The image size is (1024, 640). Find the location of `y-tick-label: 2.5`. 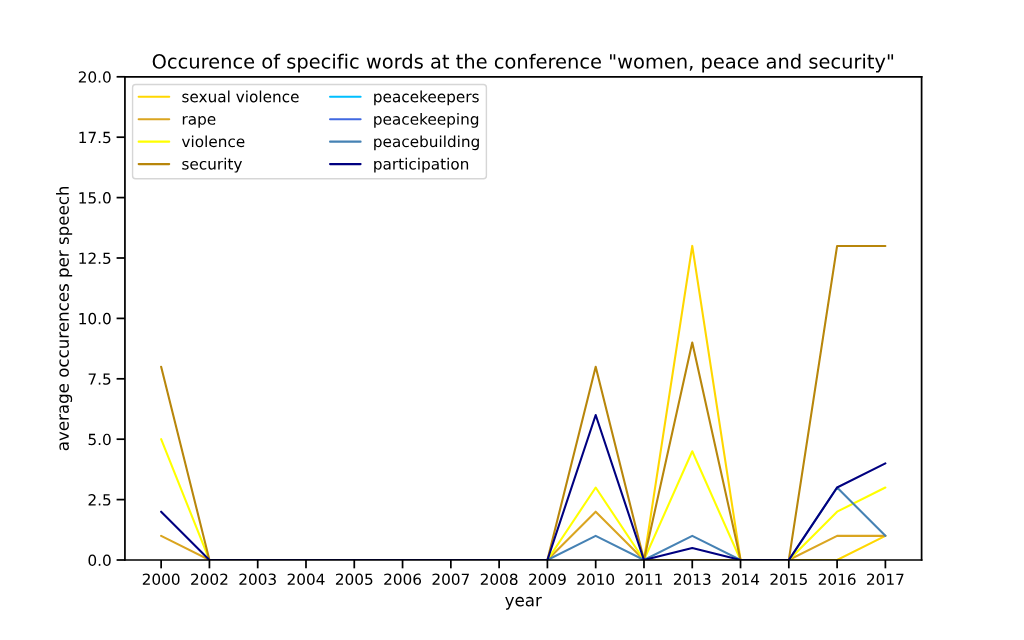

y-tick-label: 2.5 is located at coordinates (99, 500).